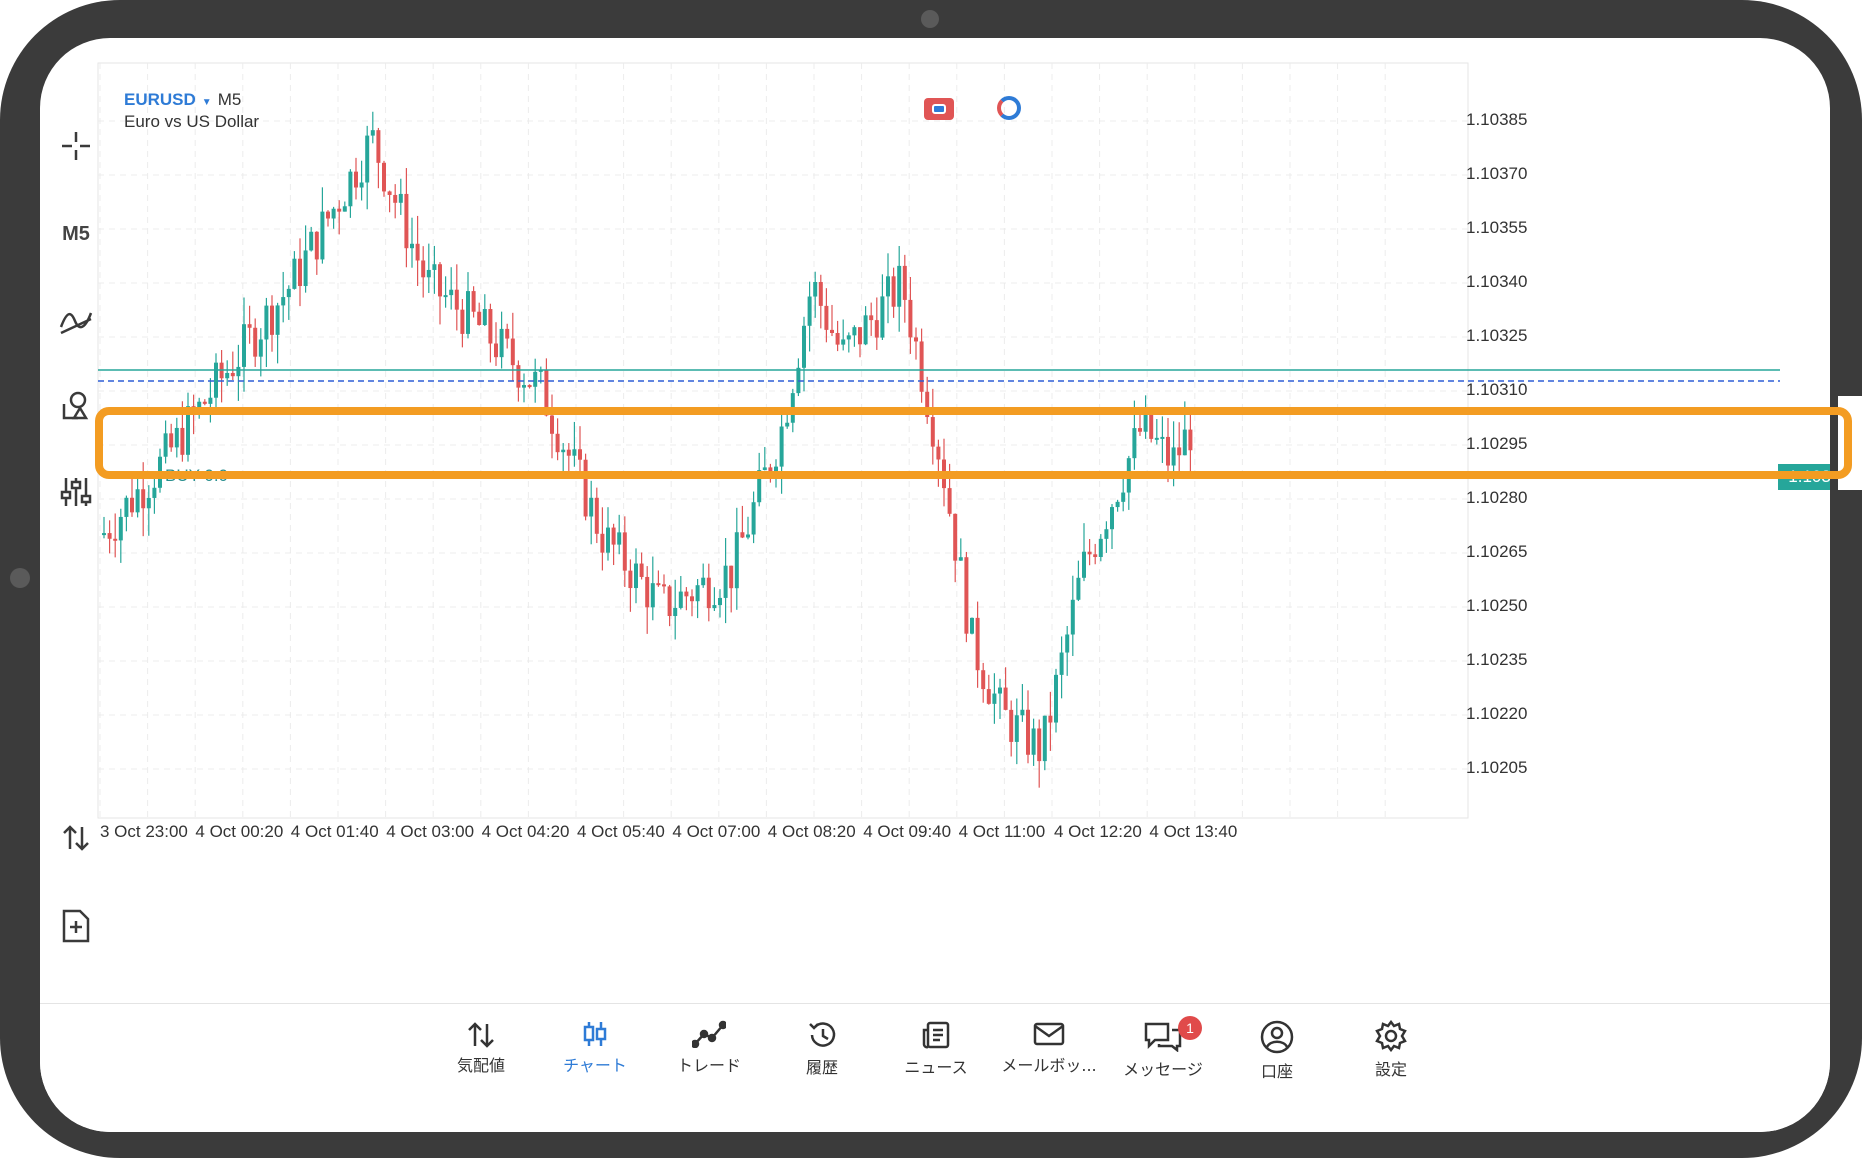  I want to click on messages-badge: 1, so click(1190, 1028).